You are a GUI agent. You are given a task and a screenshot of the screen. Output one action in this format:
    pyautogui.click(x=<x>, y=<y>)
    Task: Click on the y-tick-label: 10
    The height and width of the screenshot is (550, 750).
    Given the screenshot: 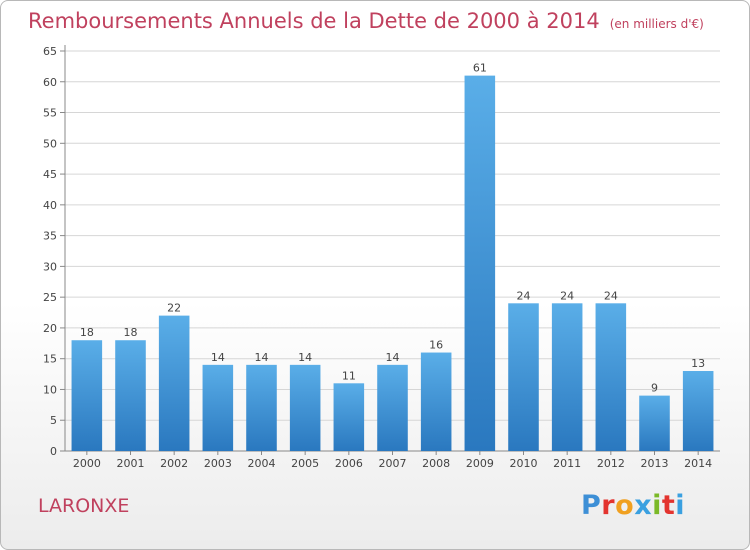 What is the action you would take?
    pyautogui.click(x=50, y=389)
    